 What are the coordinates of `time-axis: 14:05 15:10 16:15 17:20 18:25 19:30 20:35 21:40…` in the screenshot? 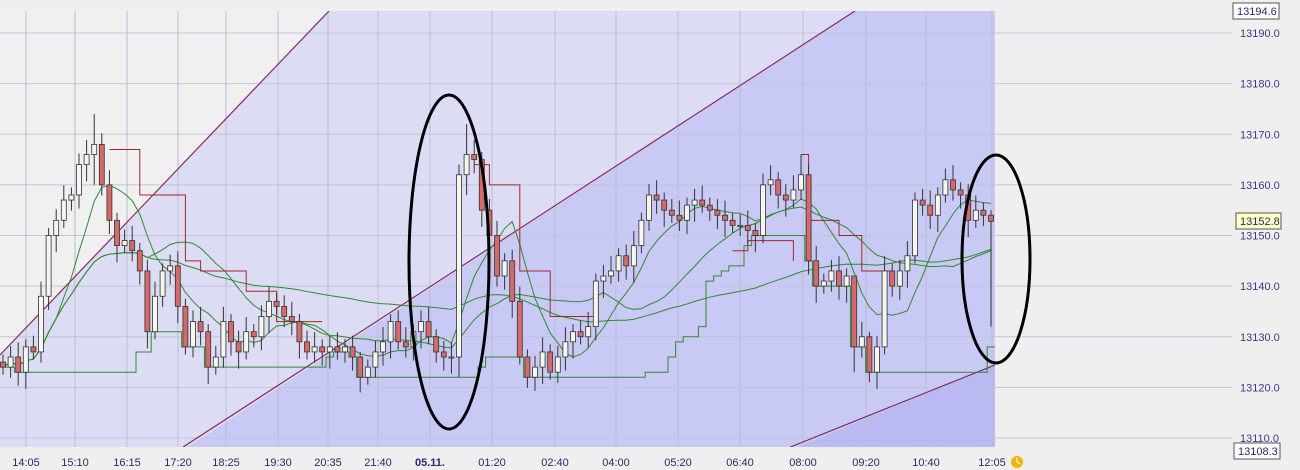 It's located at (509, 463).